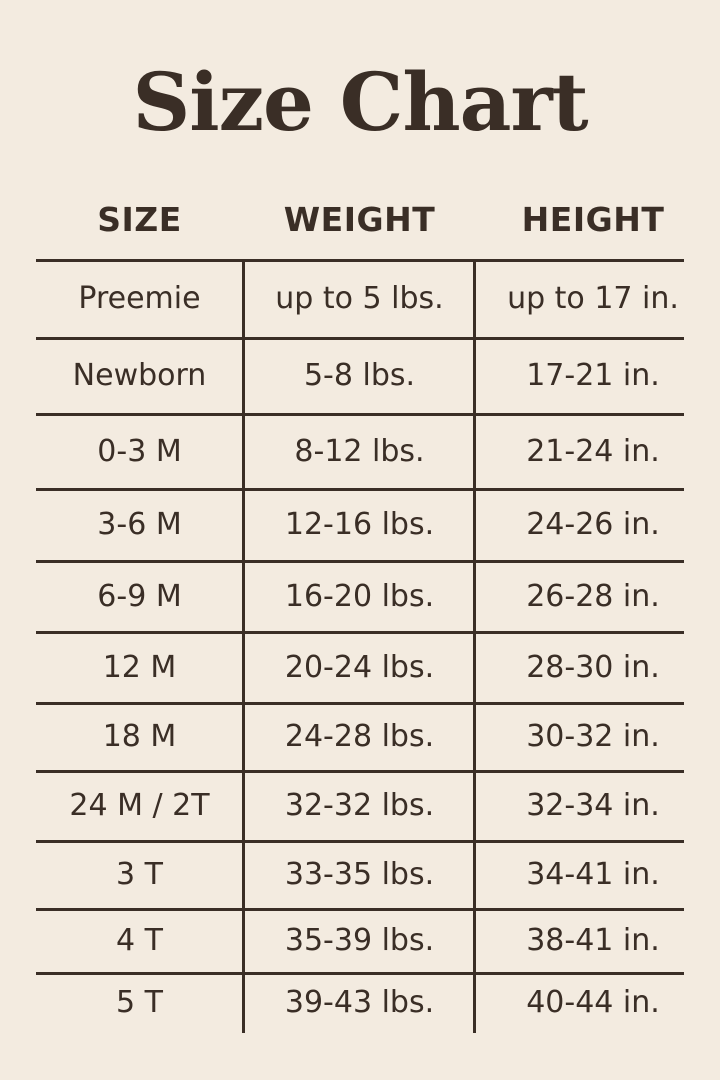 The image size is (720, 1080). I want to click on weight-cell: 12-16 lbs., so click(359, 524).